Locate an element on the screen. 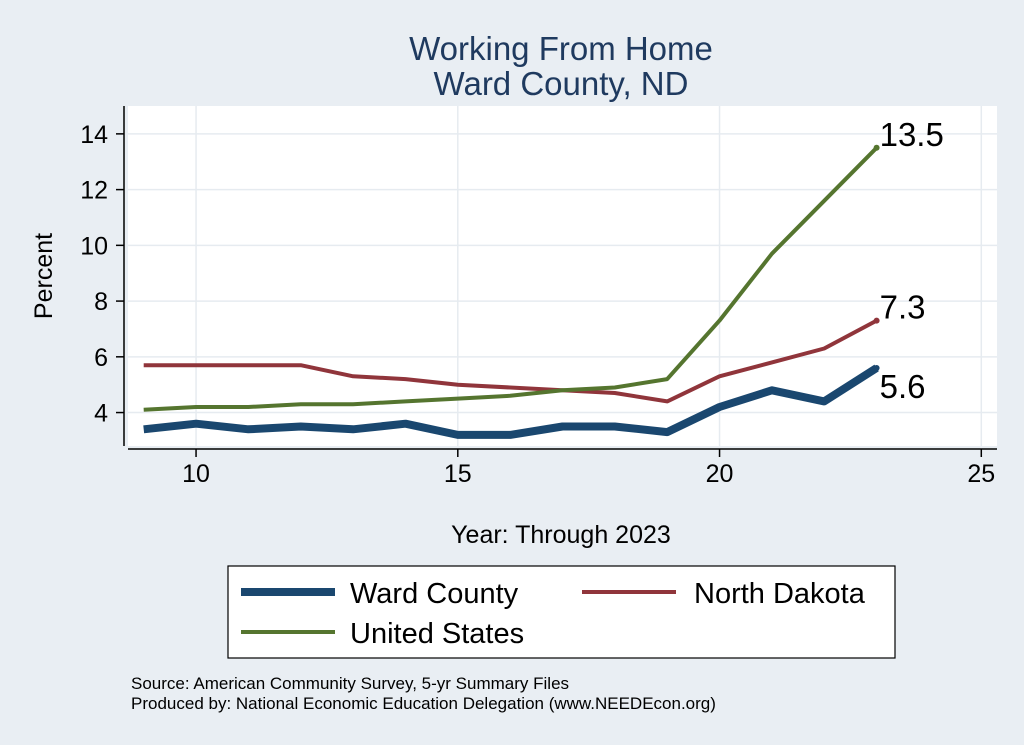 The height and width of the screenshot is (745, 1024). end-label-north-dakota: 7.3 is located at coordinates (903, 307).